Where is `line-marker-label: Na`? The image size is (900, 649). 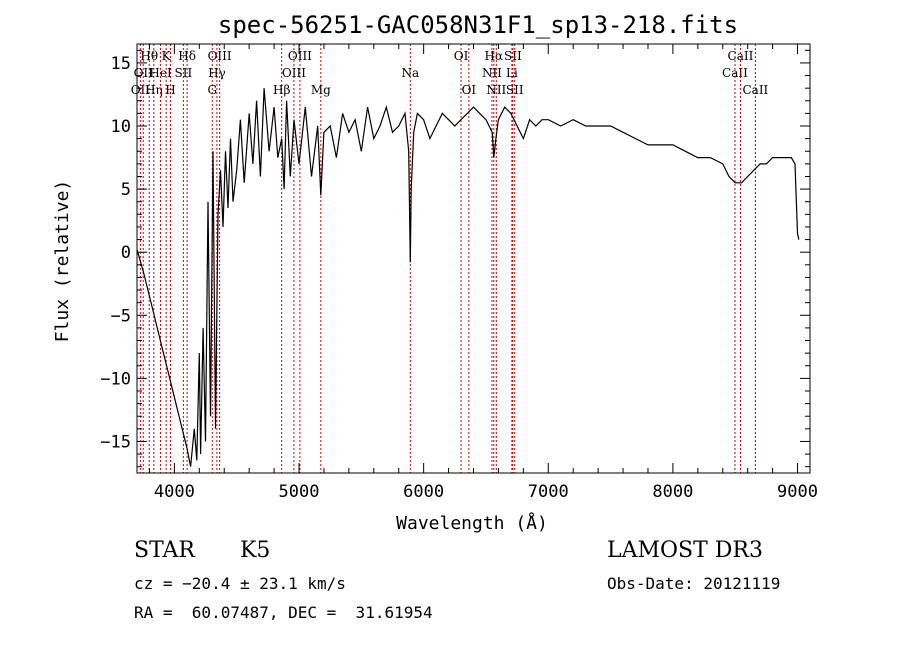
line-marker-label: Na is located at coordinates (410, 73).